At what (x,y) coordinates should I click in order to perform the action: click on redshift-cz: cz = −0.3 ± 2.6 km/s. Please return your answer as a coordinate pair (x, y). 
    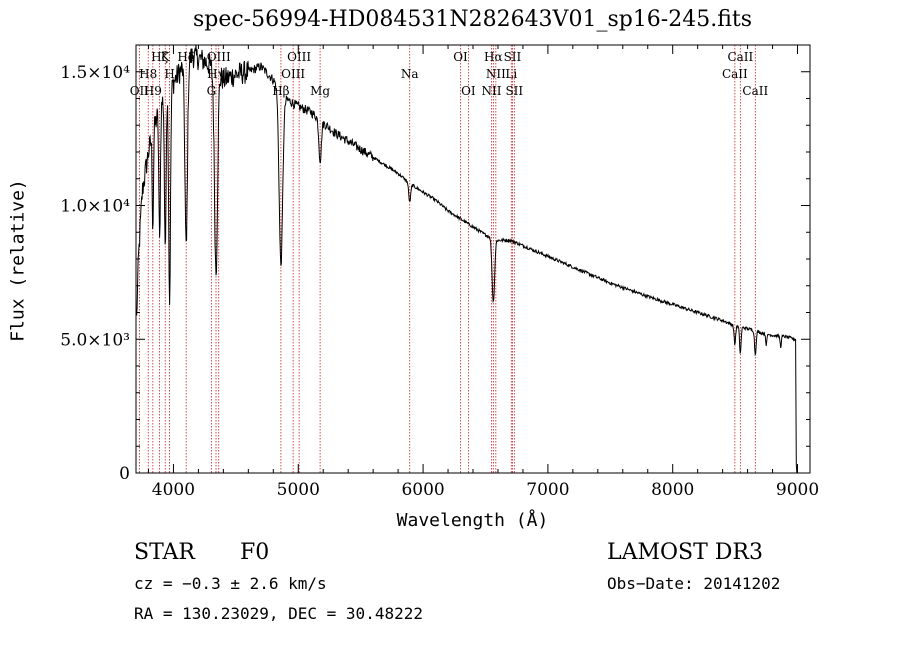
    Looking at the image, I should click on (230, 583).